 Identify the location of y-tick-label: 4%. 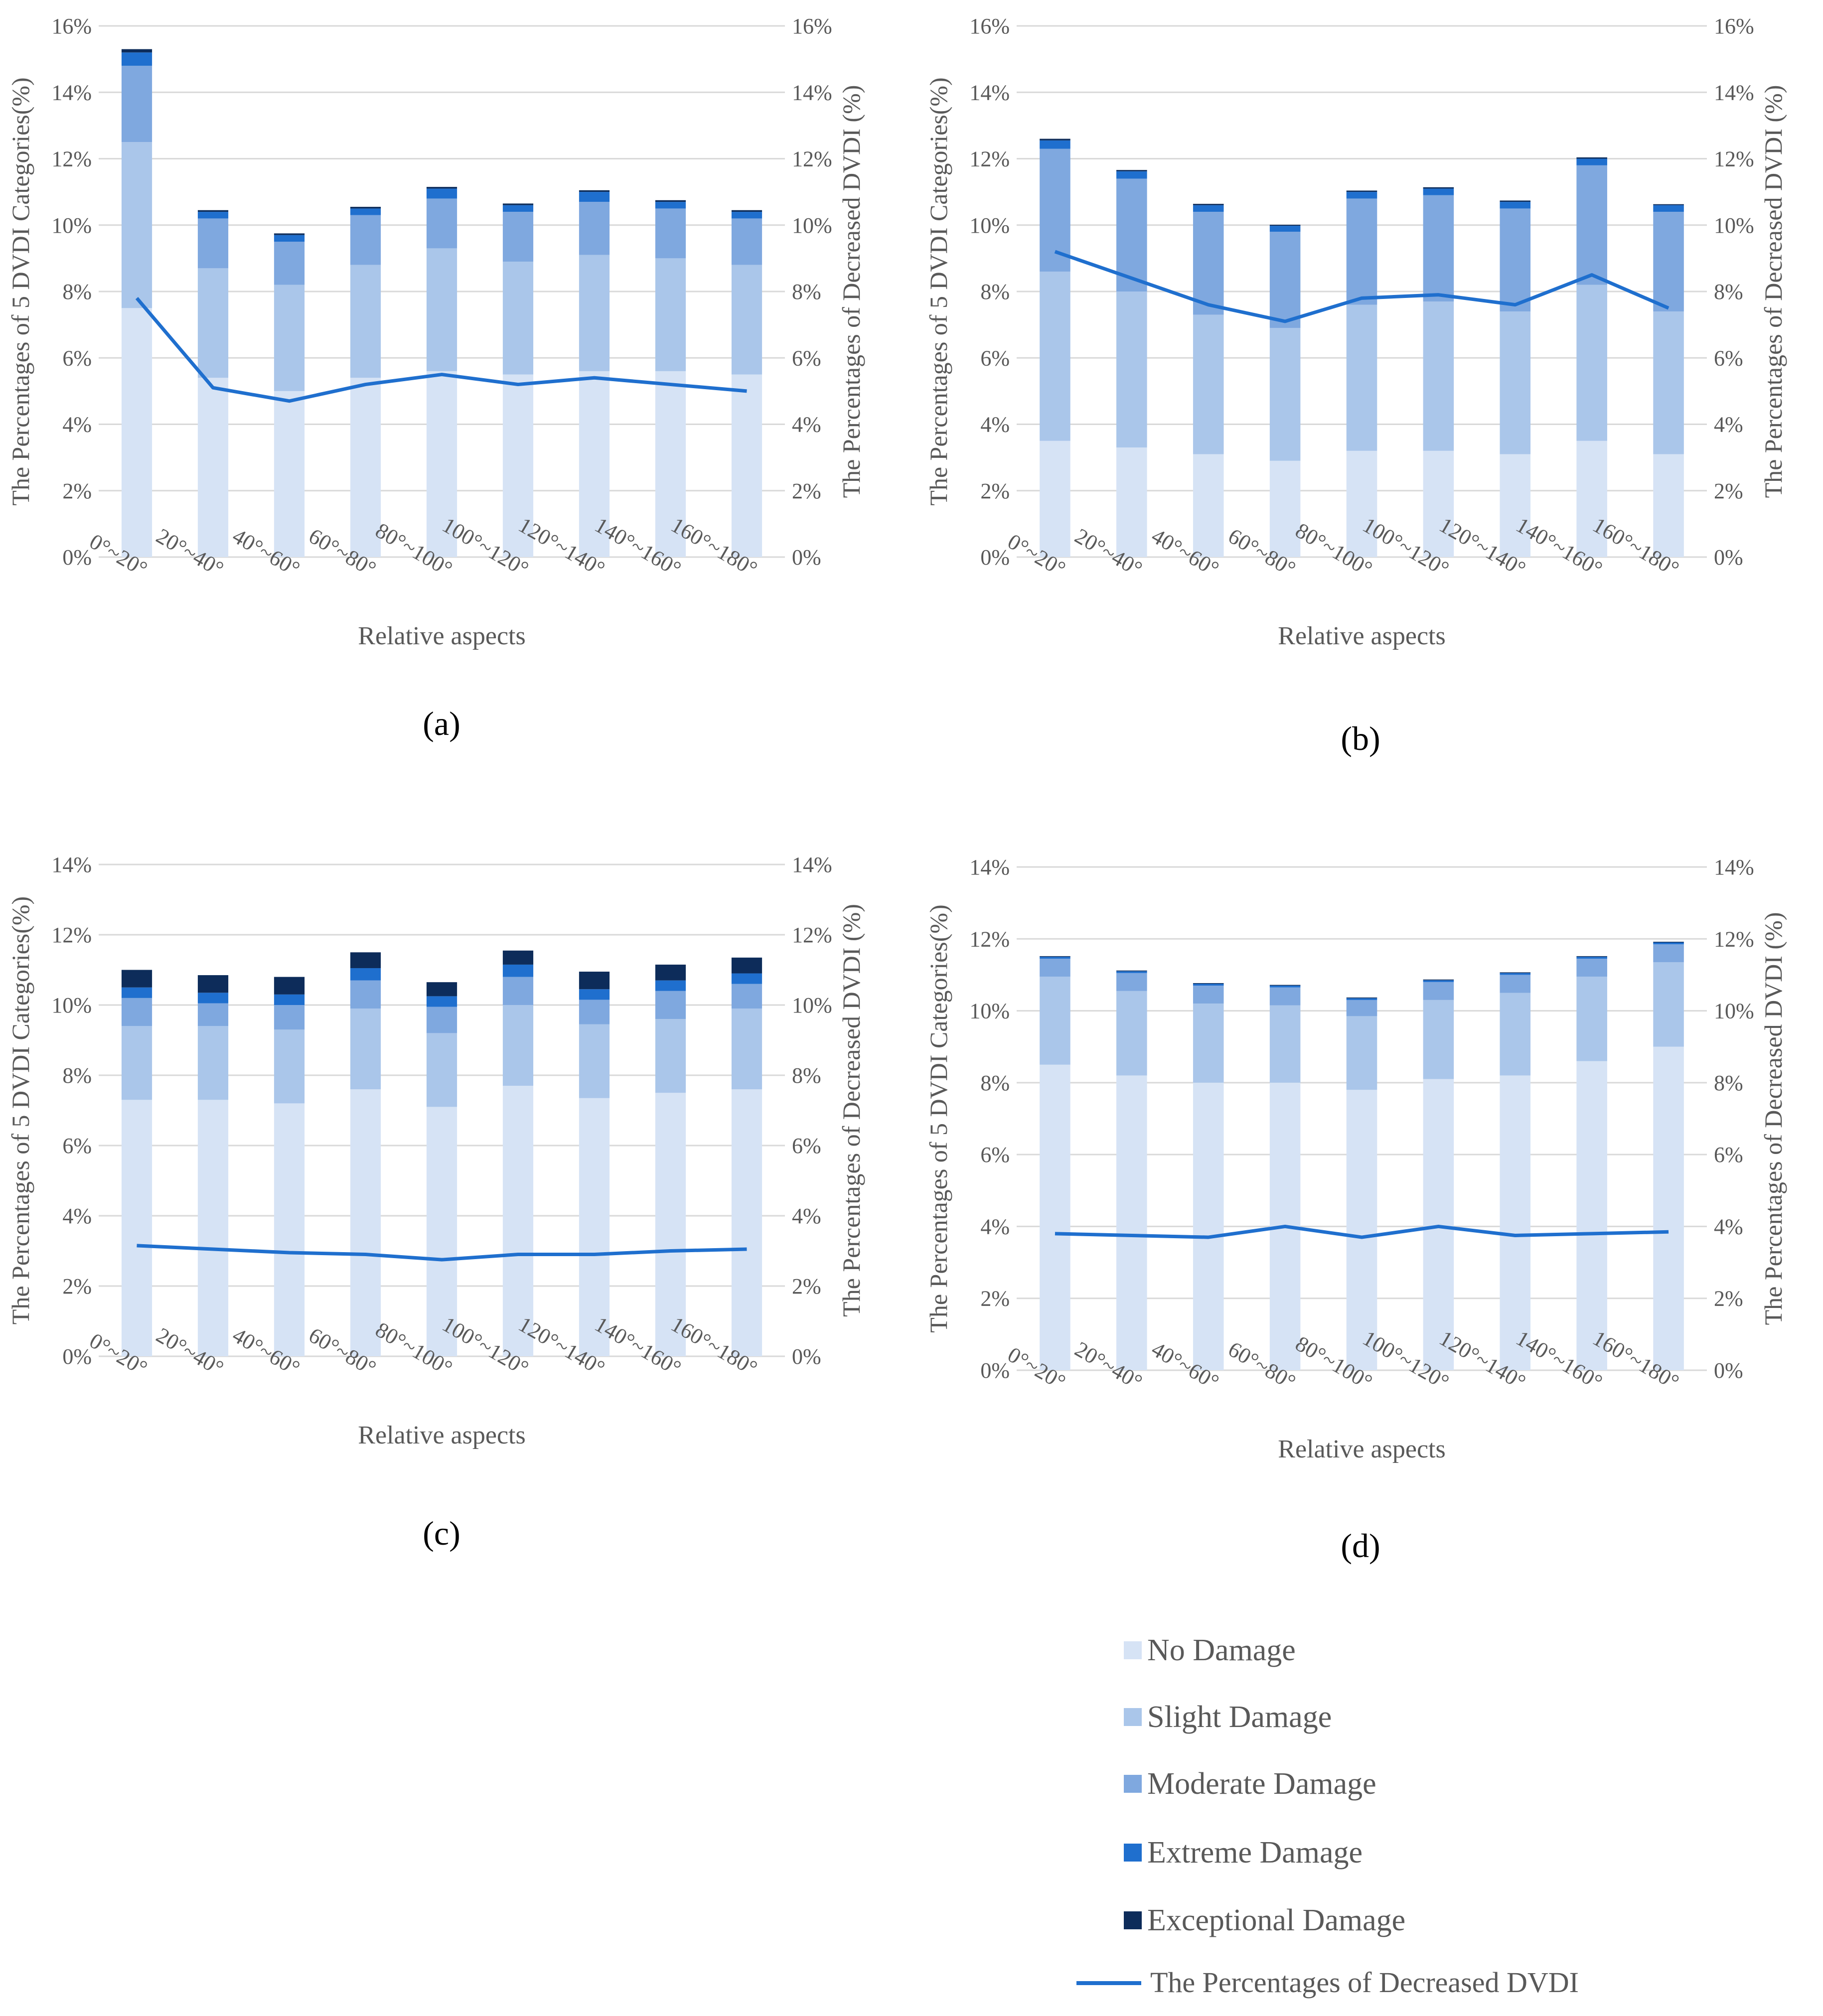
(995, 425).